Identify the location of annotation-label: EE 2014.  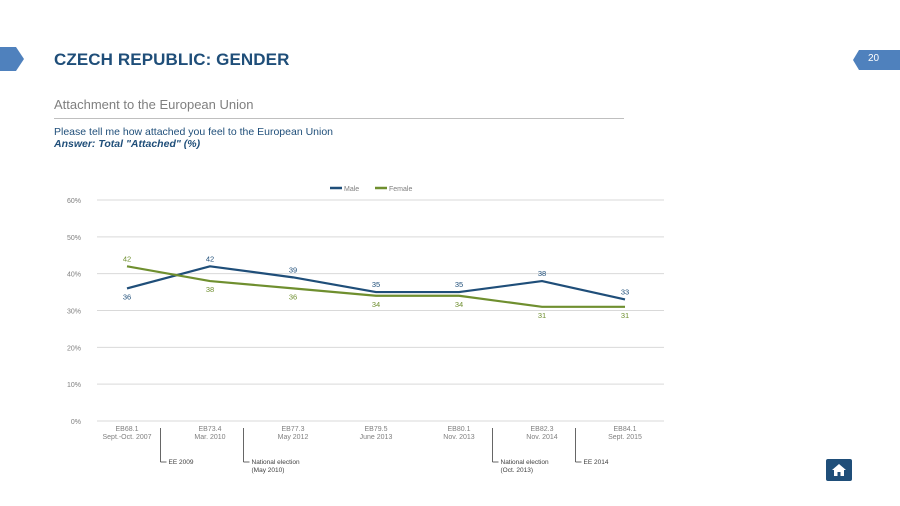
(596, 462).